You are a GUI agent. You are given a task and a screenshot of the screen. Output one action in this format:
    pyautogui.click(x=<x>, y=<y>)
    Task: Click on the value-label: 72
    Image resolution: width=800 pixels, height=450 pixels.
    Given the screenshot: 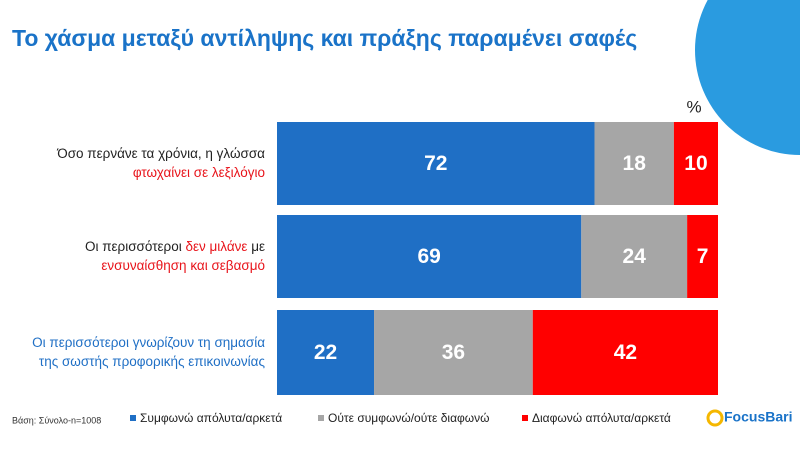 What is the action you would take?
    pyautogui.click(x=435, y=163)
    